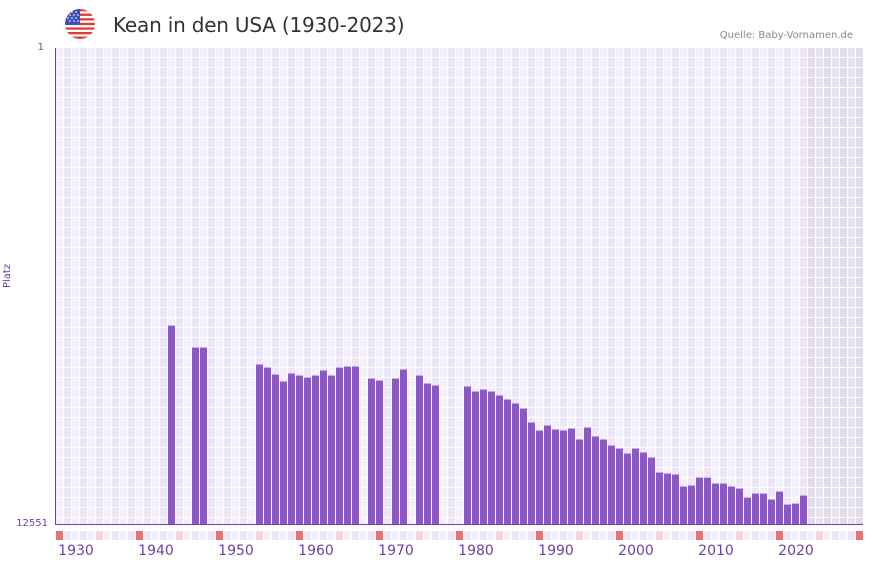 Image resolution: width=873 pixels, height=567 pixels. Describe the element at coordinates (395, 451) in the screenshot. I see `bar-1970` at that location.